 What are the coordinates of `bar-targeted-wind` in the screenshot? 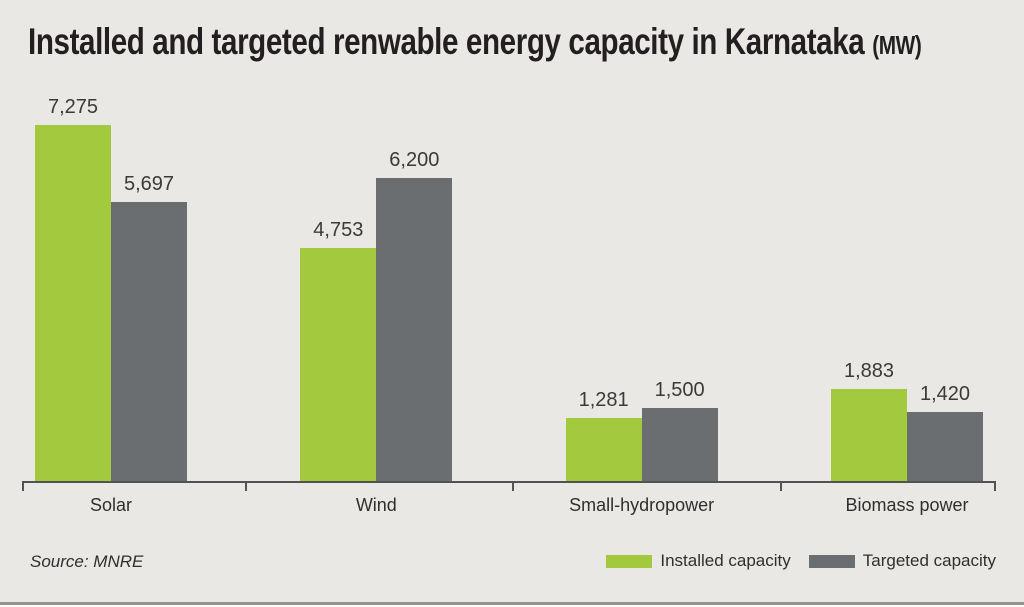 It's located at (414, 329).